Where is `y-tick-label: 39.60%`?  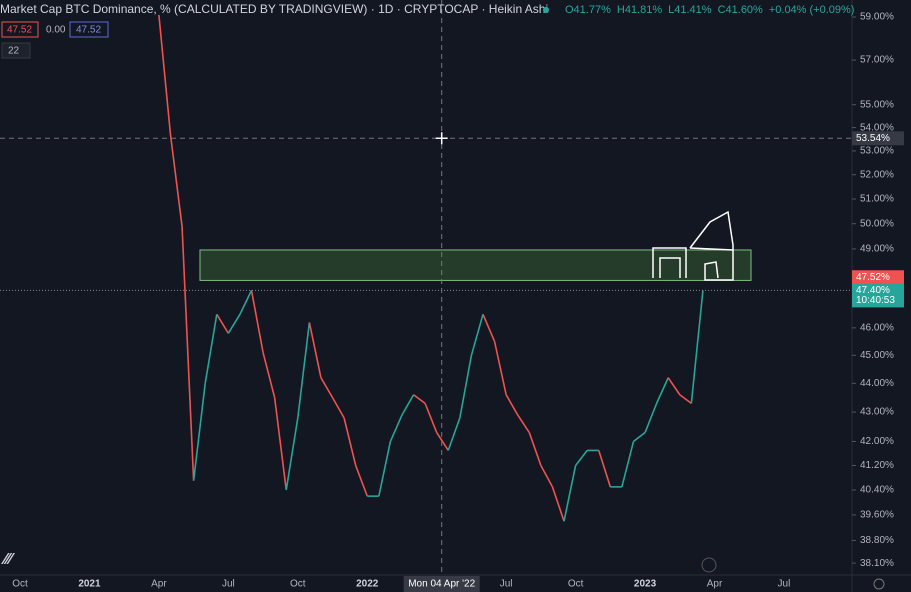 y-tick-label: 39.60% is located at coordinates (877, 515).